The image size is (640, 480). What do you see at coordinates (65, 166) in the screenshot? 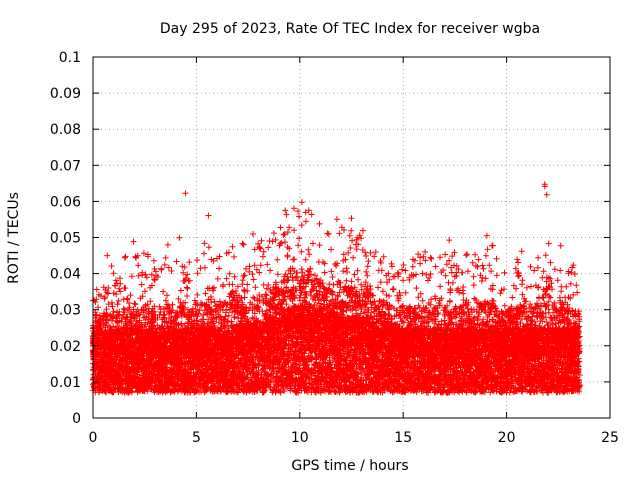
I see `y-tick-label: 0.07` at bounding box center [65, 166].